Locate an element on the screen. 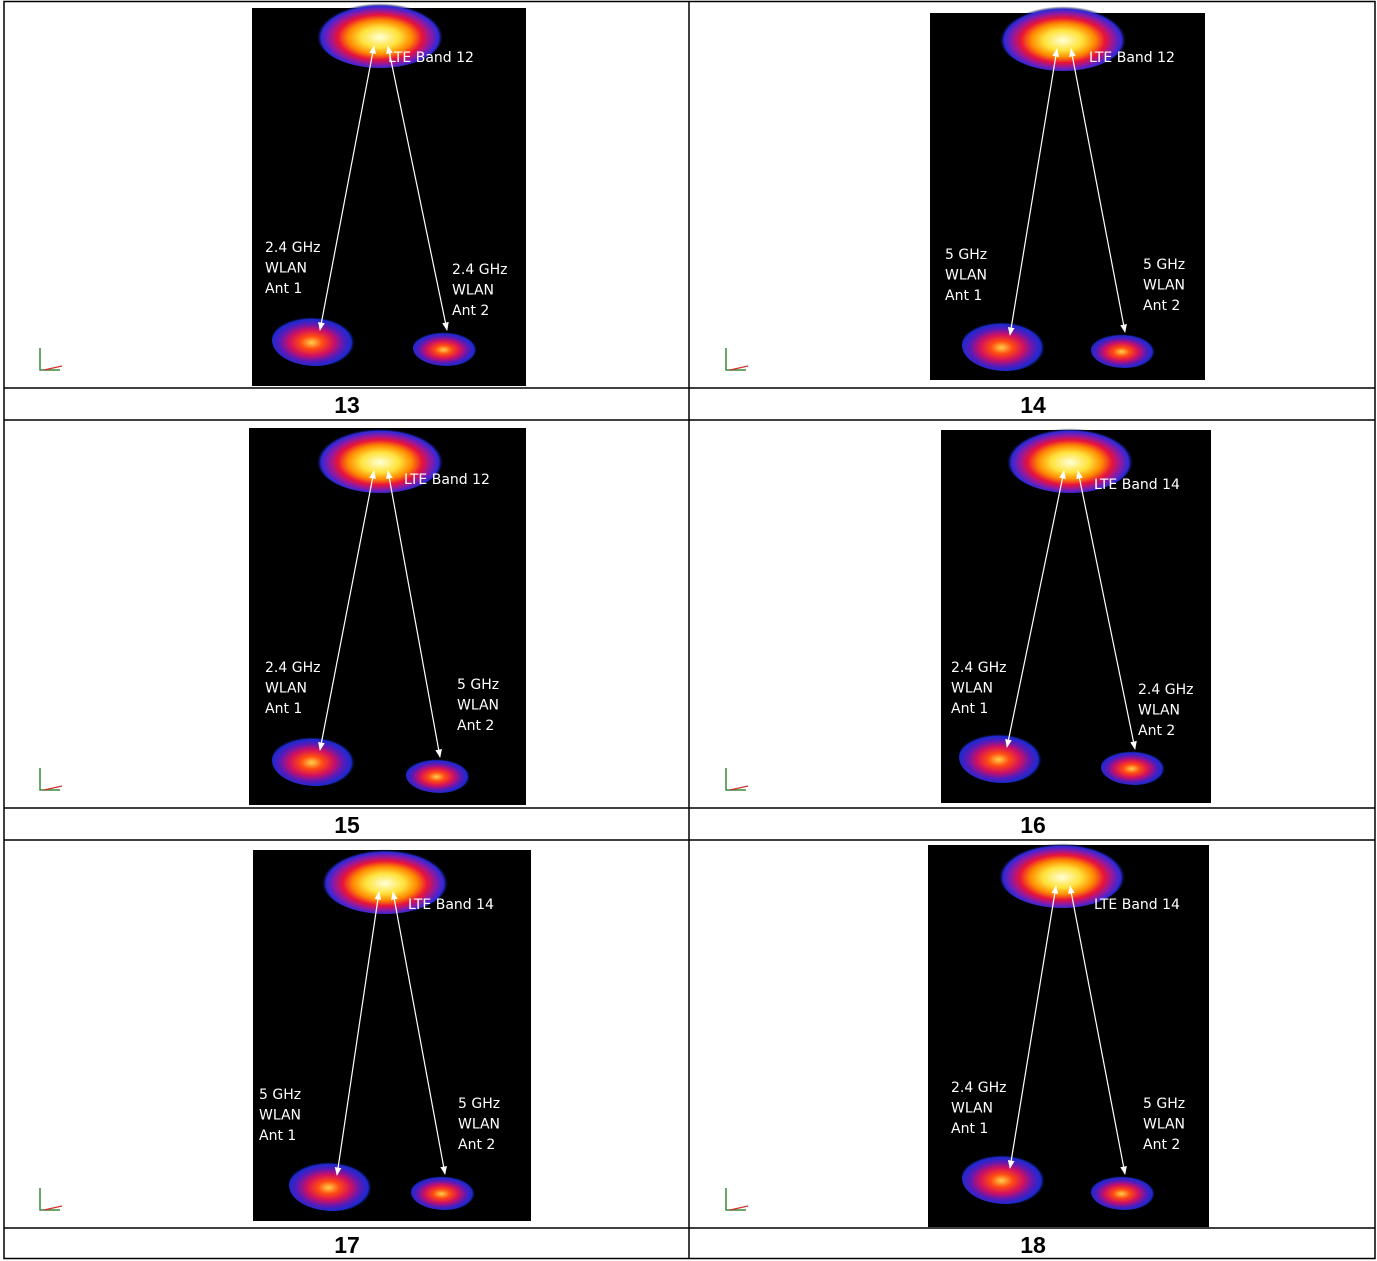 This screenshot has width=1377, height=1261. caption: 13 is located at coordinates (347, 405).